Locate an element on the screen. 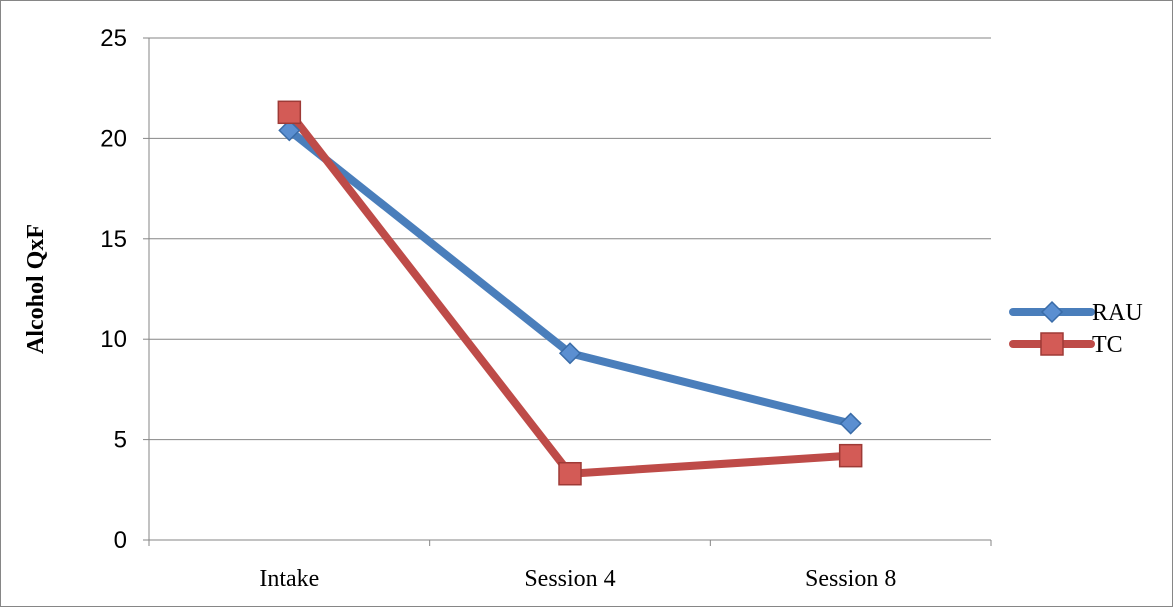  legend-label: TC is located at coordinates (1107, 345).